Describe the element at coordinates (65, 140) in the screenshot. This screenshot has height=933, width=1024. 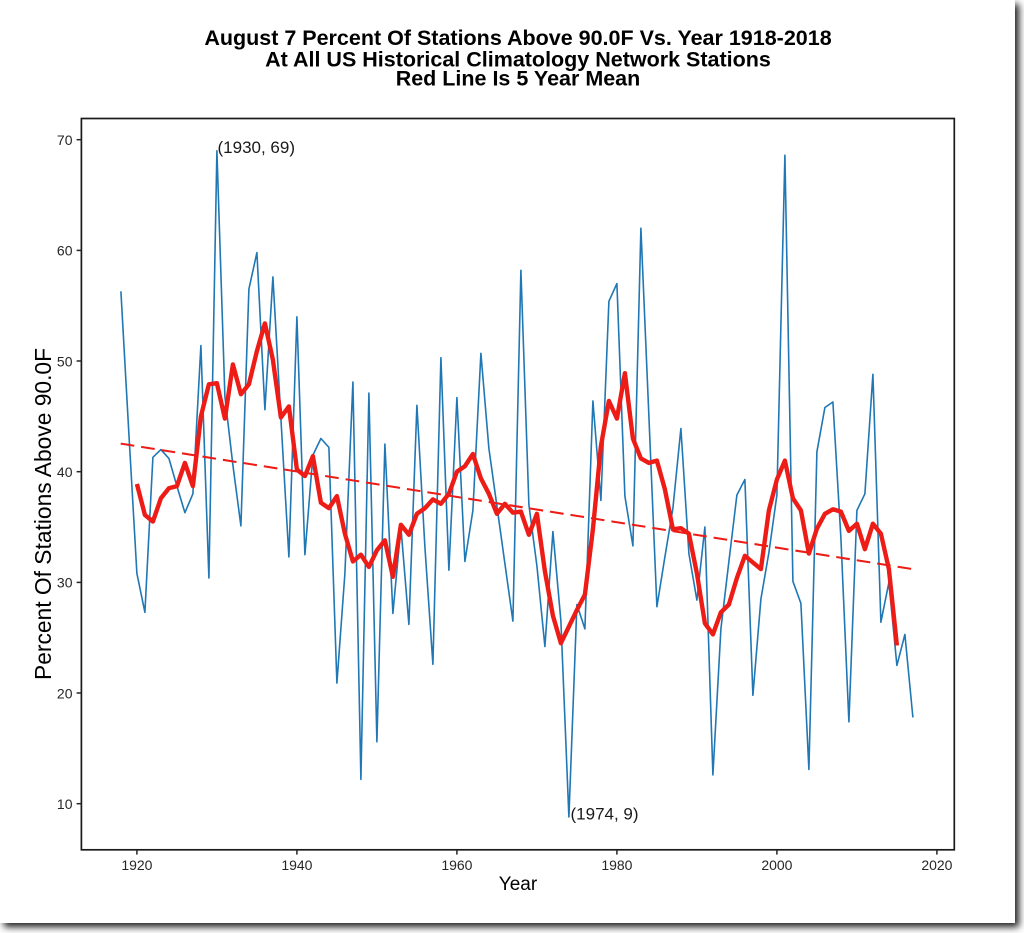
I see `svg-text: 70` at that location.